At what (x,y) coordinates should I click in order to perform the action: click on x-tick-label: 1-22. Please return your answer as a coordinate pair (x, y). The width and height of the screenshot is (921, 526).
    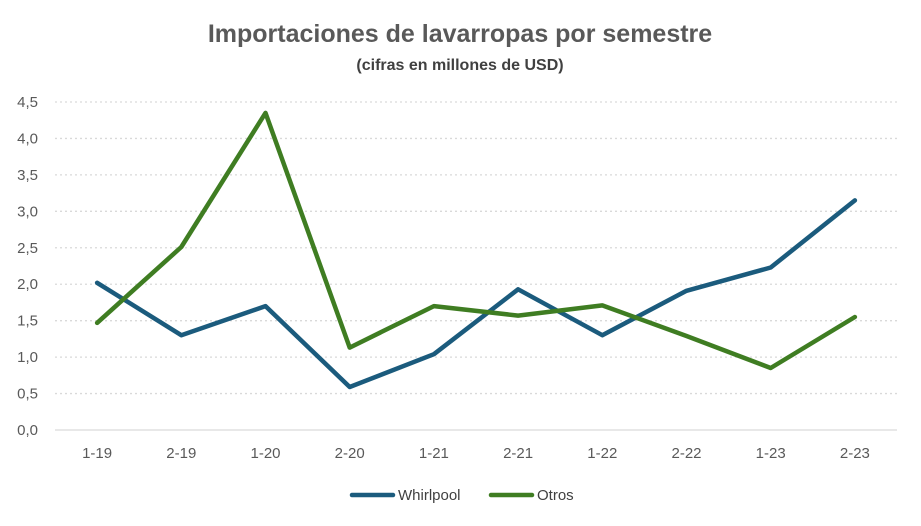
    Looking at the image, I should click on (602, 453).